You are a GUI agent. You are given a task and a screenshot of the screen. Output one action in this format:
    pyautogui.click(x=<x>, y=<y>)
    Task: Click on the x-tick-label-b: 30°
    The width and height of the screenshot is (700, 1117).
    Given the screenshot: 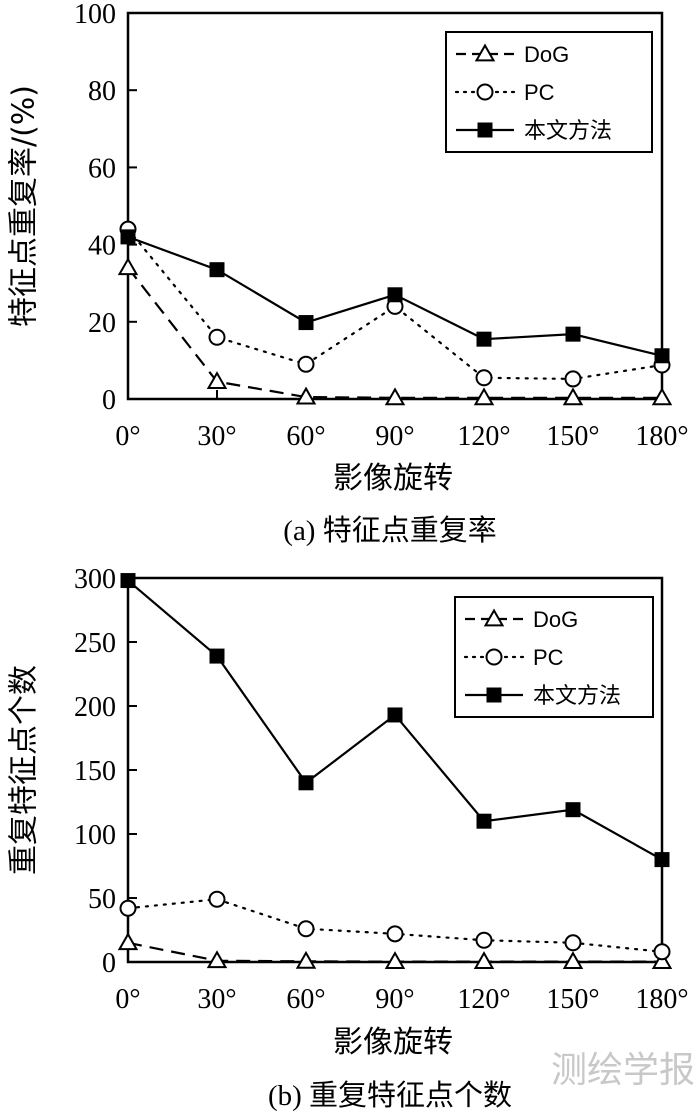 What is the action you would take?
    pyautogui.click(x=216, y=999)
    